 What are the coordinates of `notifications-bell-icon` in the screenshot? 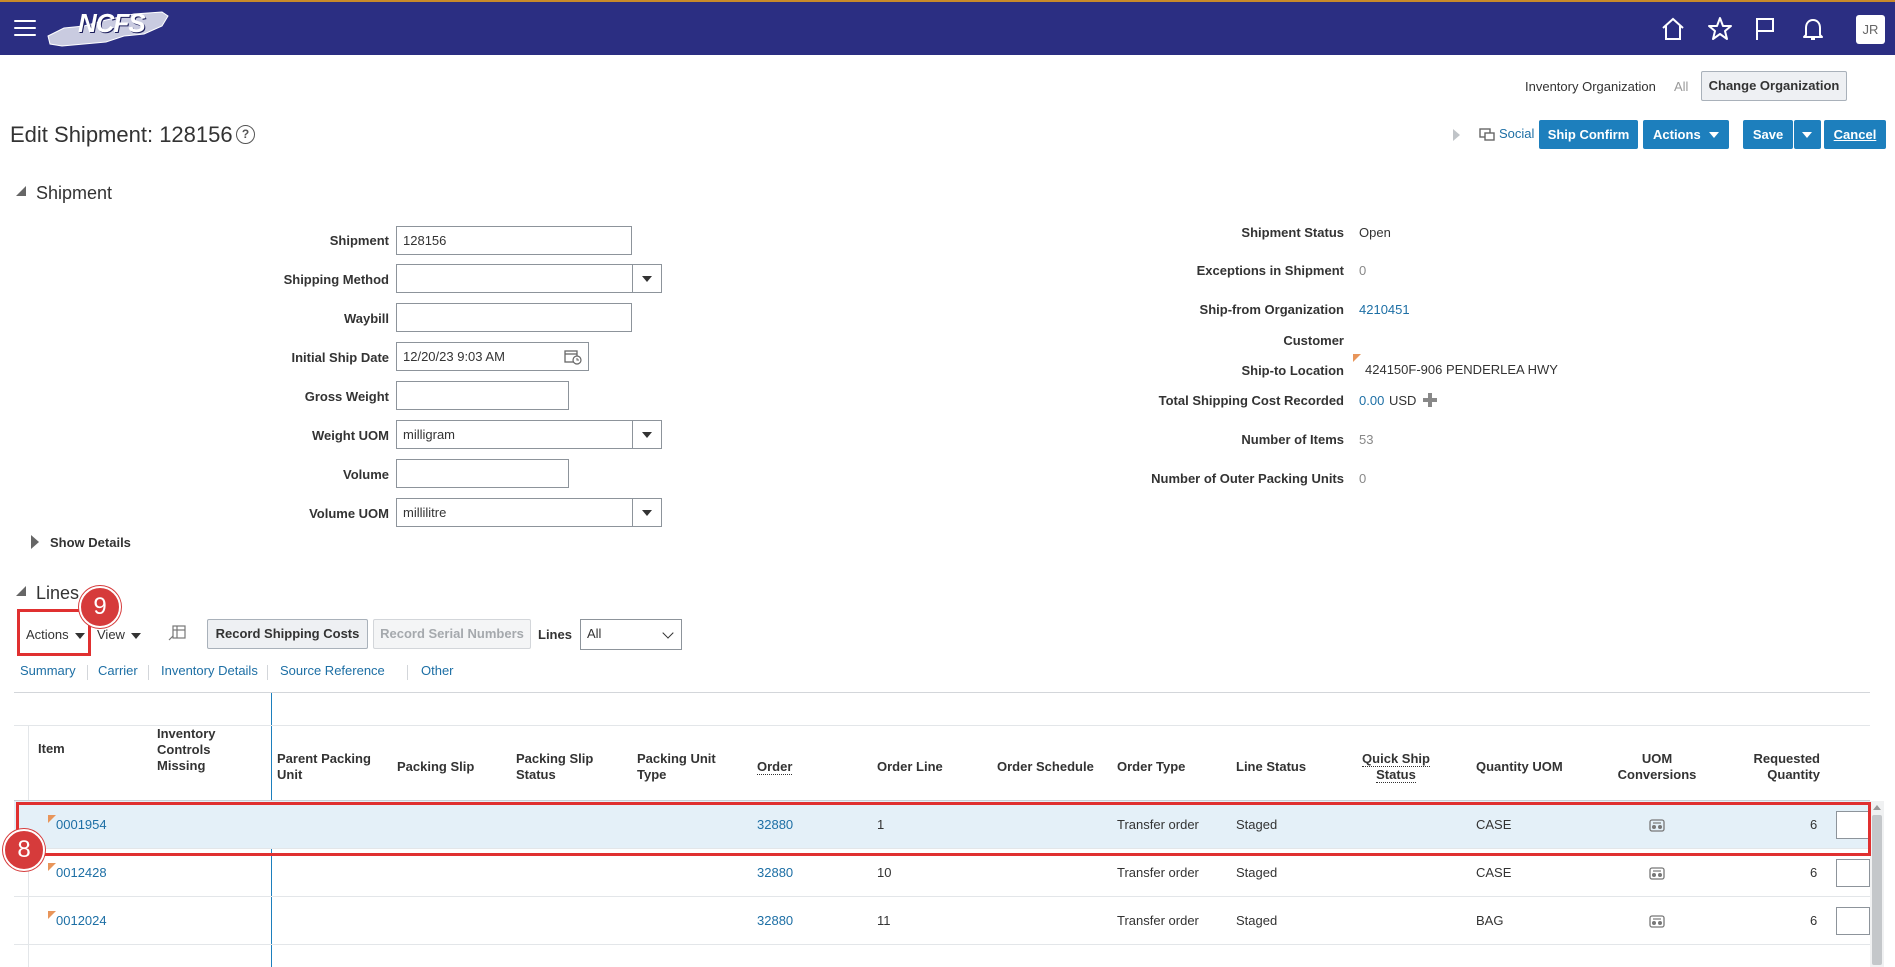 It's located at (1813, 29).